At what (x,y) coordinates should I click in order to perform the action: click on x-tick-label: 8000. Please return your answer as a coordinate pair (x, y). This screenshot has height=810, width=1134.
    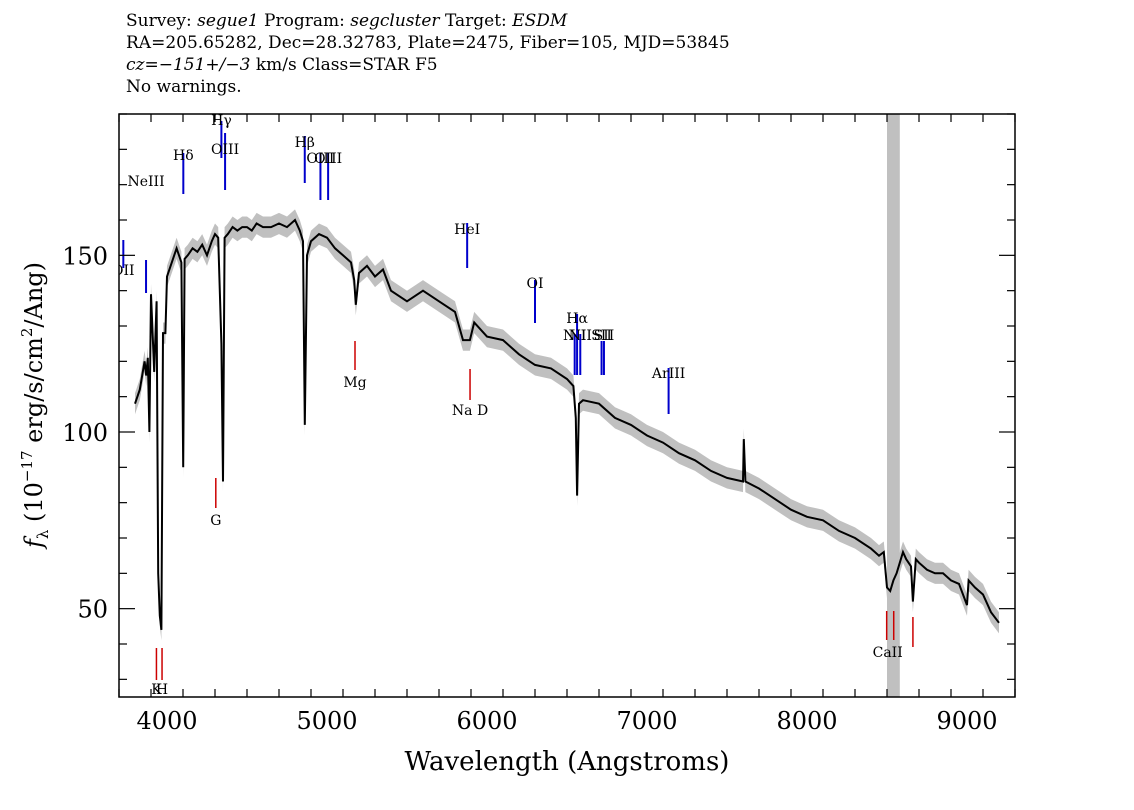
    Looking at the image, I should click on (806, 721).